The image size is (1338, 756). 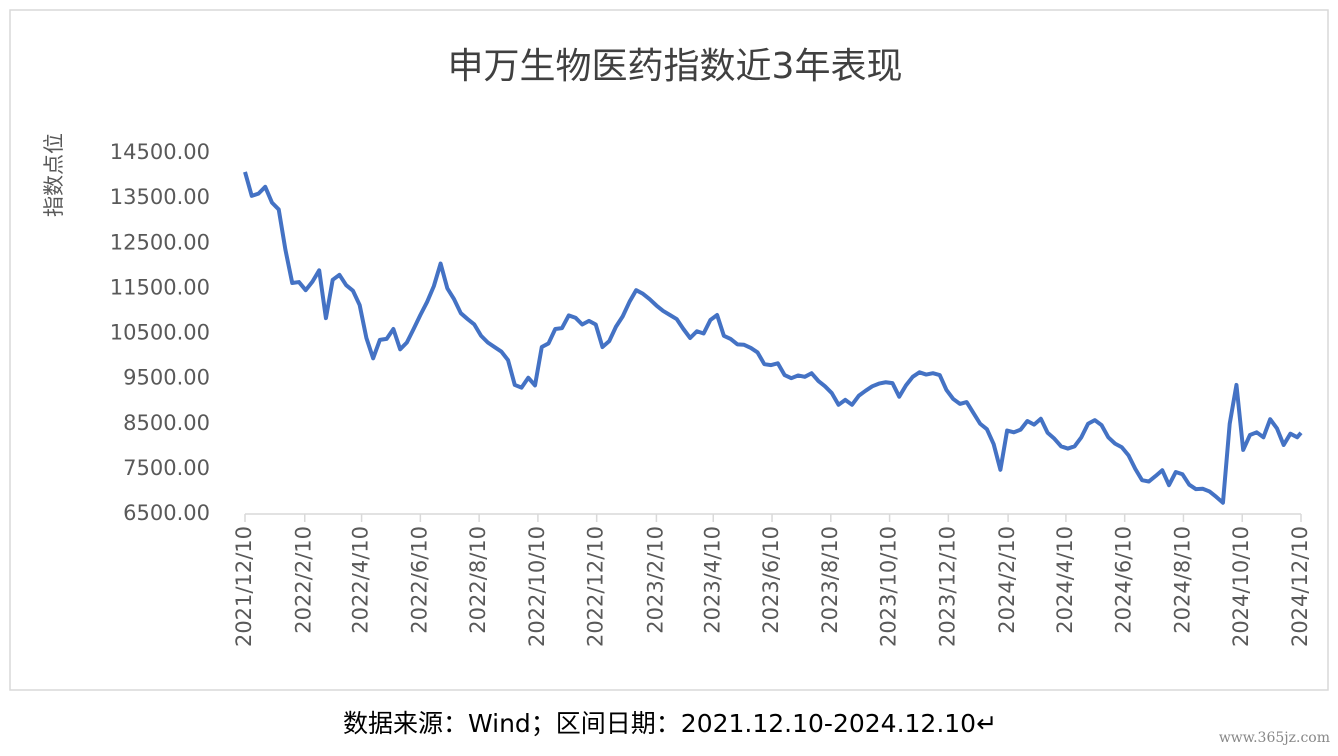 What do you see at coordinates (1124, 580) in the screenshot?
I see `x-tick-label: 2024/6/10` at bounding box center [1124, 580].